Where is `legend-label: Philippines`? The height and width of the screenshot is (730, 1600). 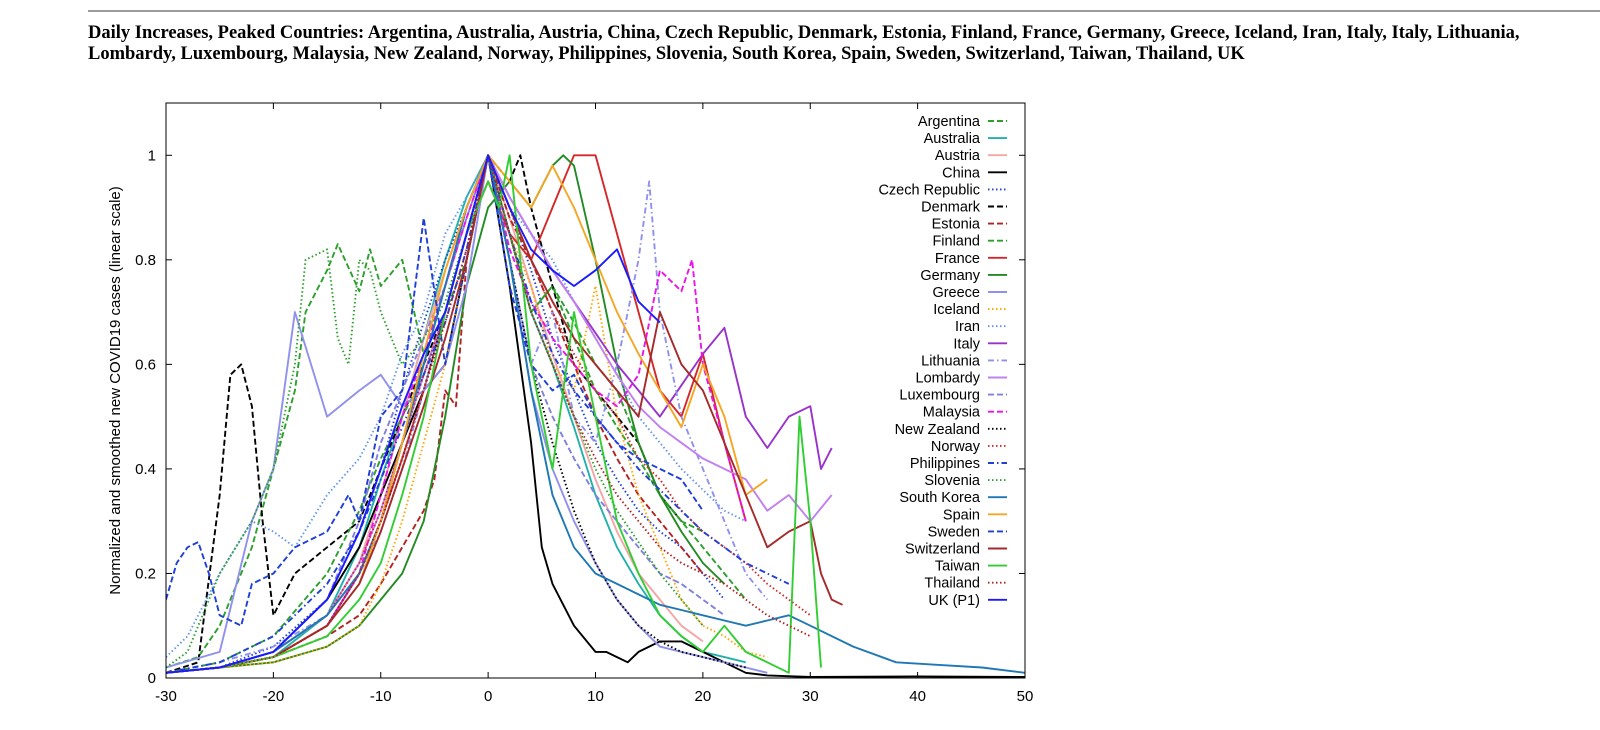 legend-label: Philippines is located at coordinates (945, 464).